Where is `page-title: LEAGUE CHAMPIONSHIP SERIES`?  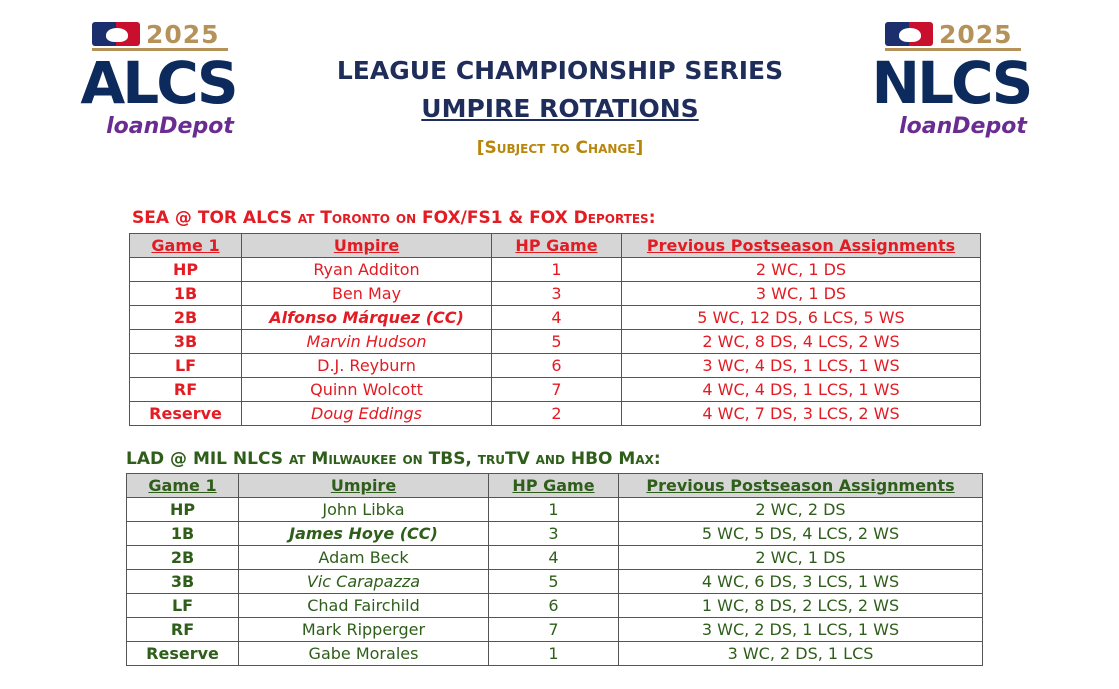 page-title: LEAGUE CHAMPIONSHIP SERIES is located at coordinates (560, 70).